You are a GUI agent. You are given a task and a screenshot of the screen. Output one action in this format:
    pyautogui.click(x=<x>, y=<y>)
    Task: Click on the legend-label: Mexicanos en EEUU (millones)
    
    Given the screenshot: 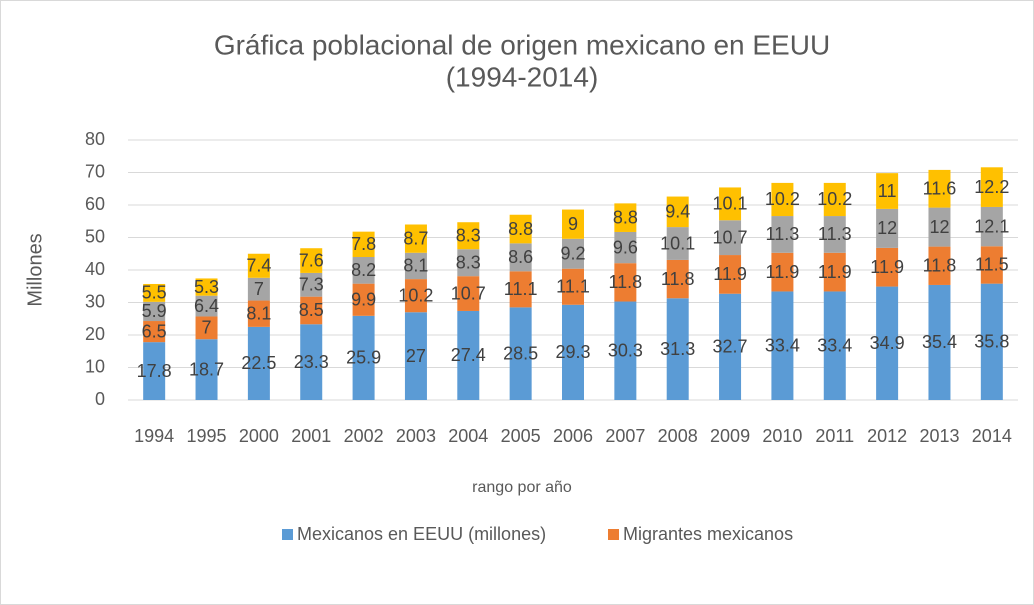 What is the action you would take?
    pyautogui.click(x=421, y=534)
    